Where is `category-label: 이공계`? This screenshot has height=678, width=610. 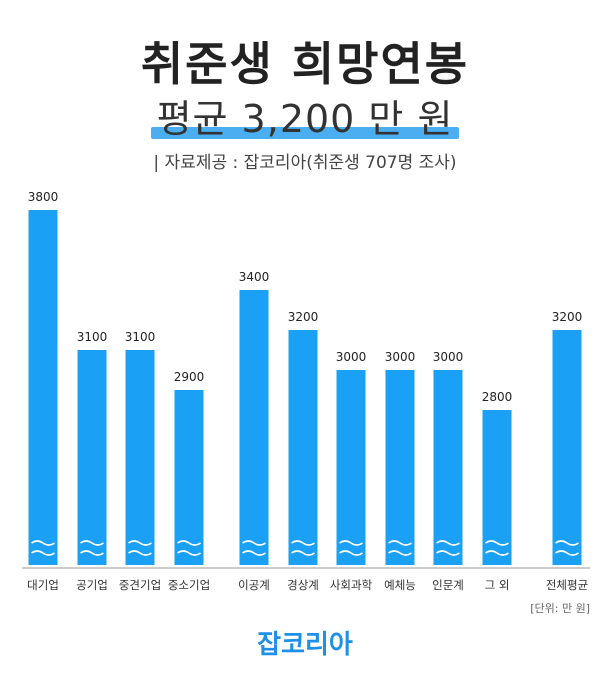
category-label: 이공계 is located at coordinates (254, 585).